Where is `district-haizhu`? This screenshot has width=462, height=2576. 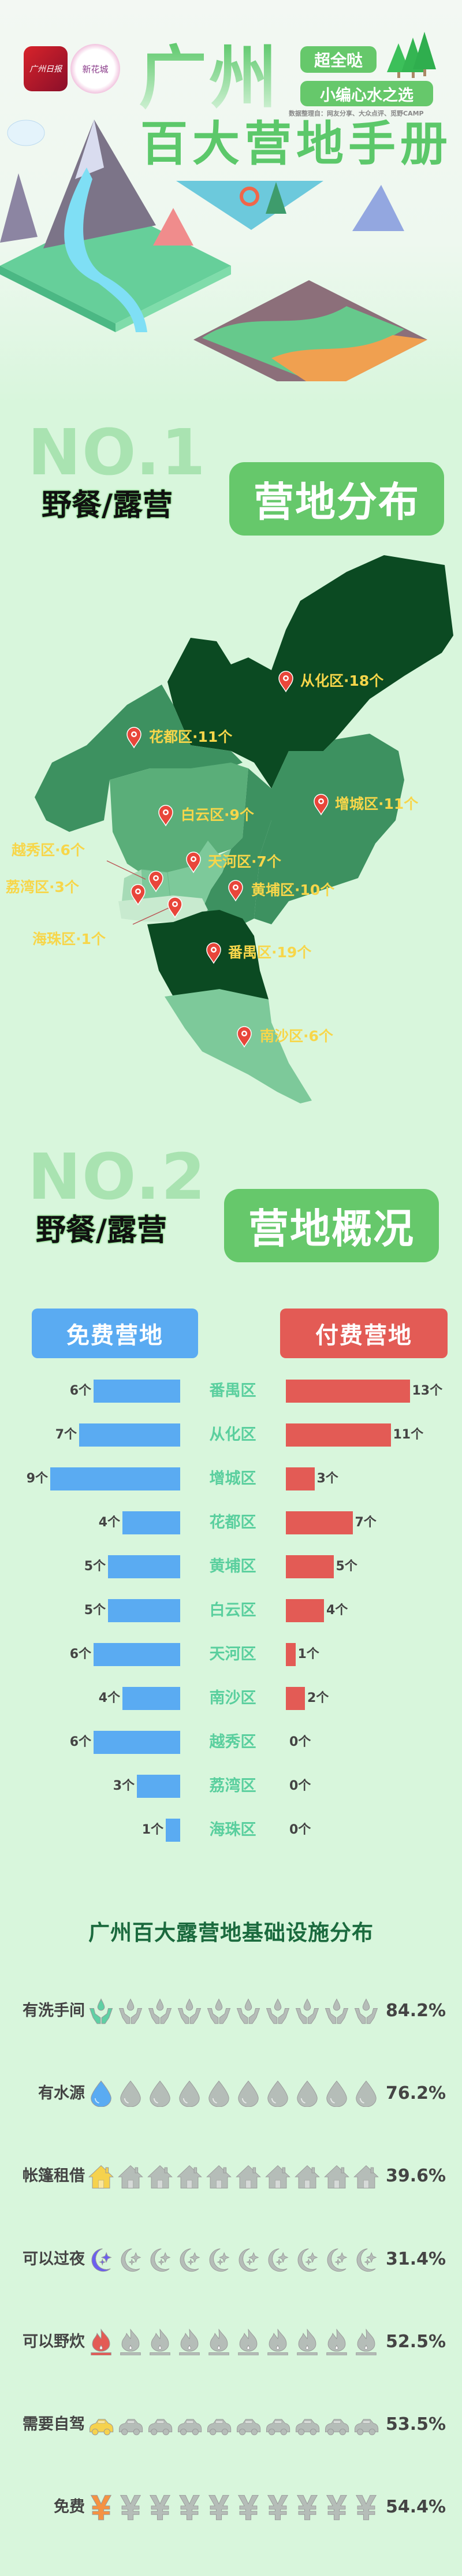 district-haizhu is located at coordinates (163, 908).